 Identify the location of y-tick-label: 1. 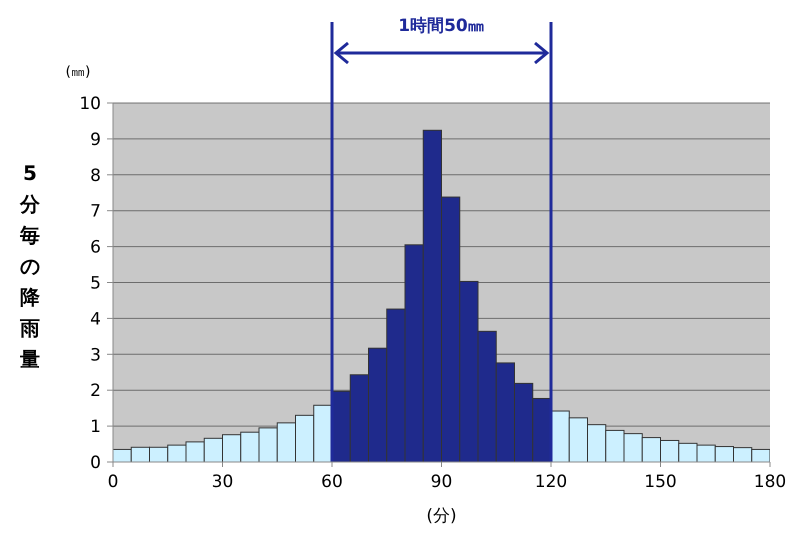
(95, 427).